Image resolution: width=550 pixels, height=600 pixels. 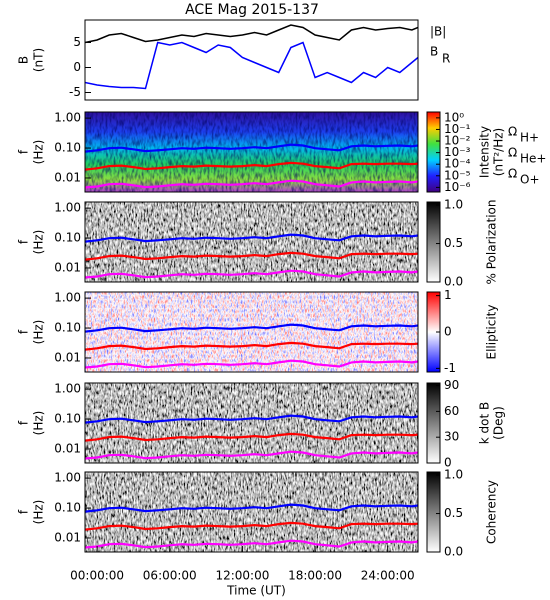 What do you see at coordinates (453, 282) in the screenshot?
I see `colorbar-tick-label: 0.0` at bounding box center [453, 282].